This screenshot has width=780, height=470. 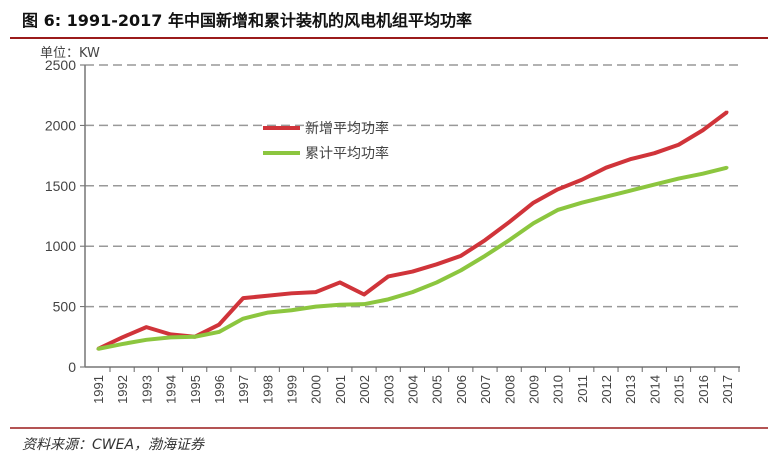 I want to click on y-tick-label: 1000, so click(x=60, y=246).